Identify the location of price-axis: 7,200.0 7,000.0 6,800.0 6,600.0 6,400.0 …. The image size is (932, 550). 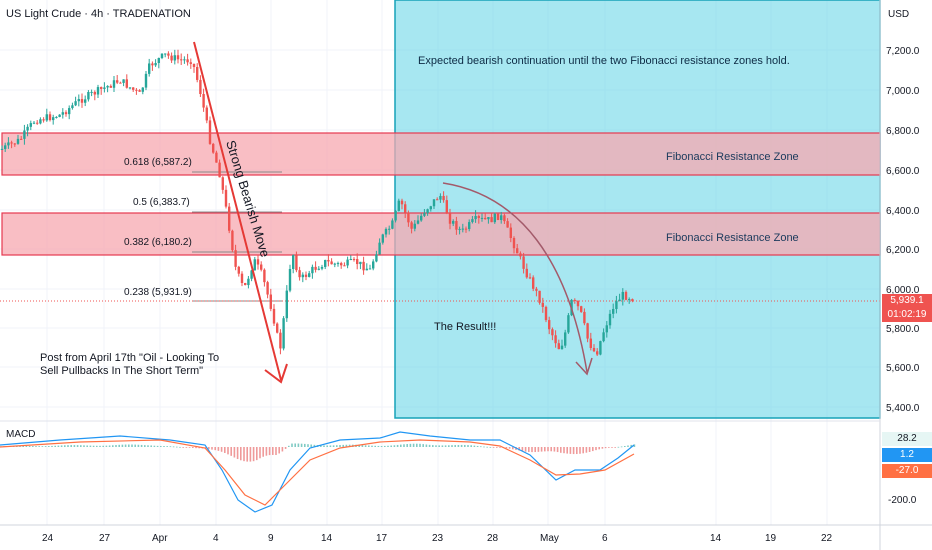
(903, 276).